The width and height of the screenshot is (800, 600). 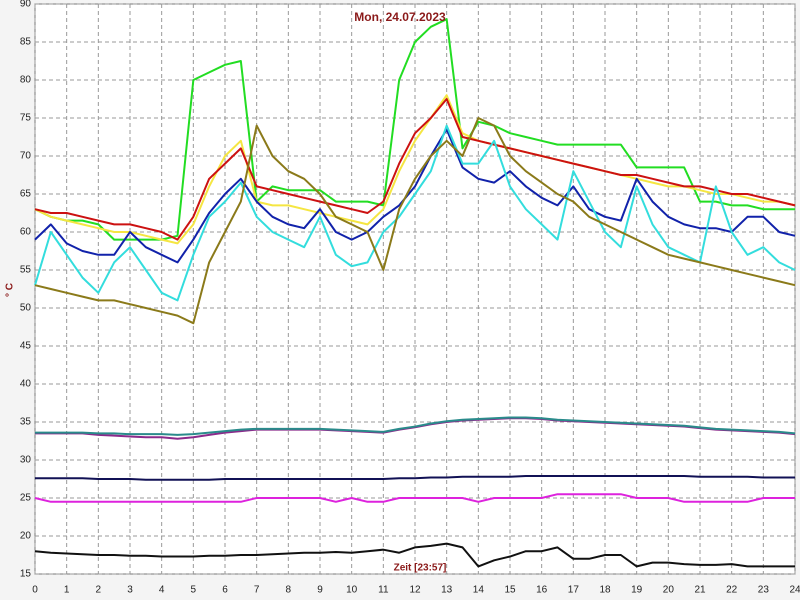 What do you see at coordinates (26, 346) in the screenshot?
I see `y-tick-label: 45` at bounding box center [26, 346].